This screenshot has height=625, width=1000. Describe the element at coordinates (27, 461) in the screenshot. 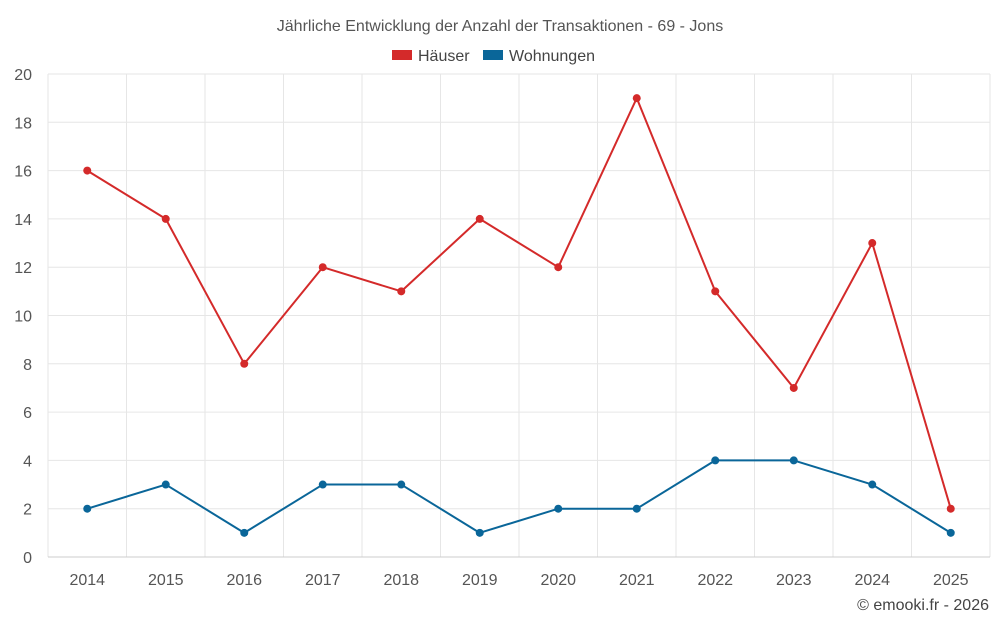

I see `y-tick-label: 4` at that location.